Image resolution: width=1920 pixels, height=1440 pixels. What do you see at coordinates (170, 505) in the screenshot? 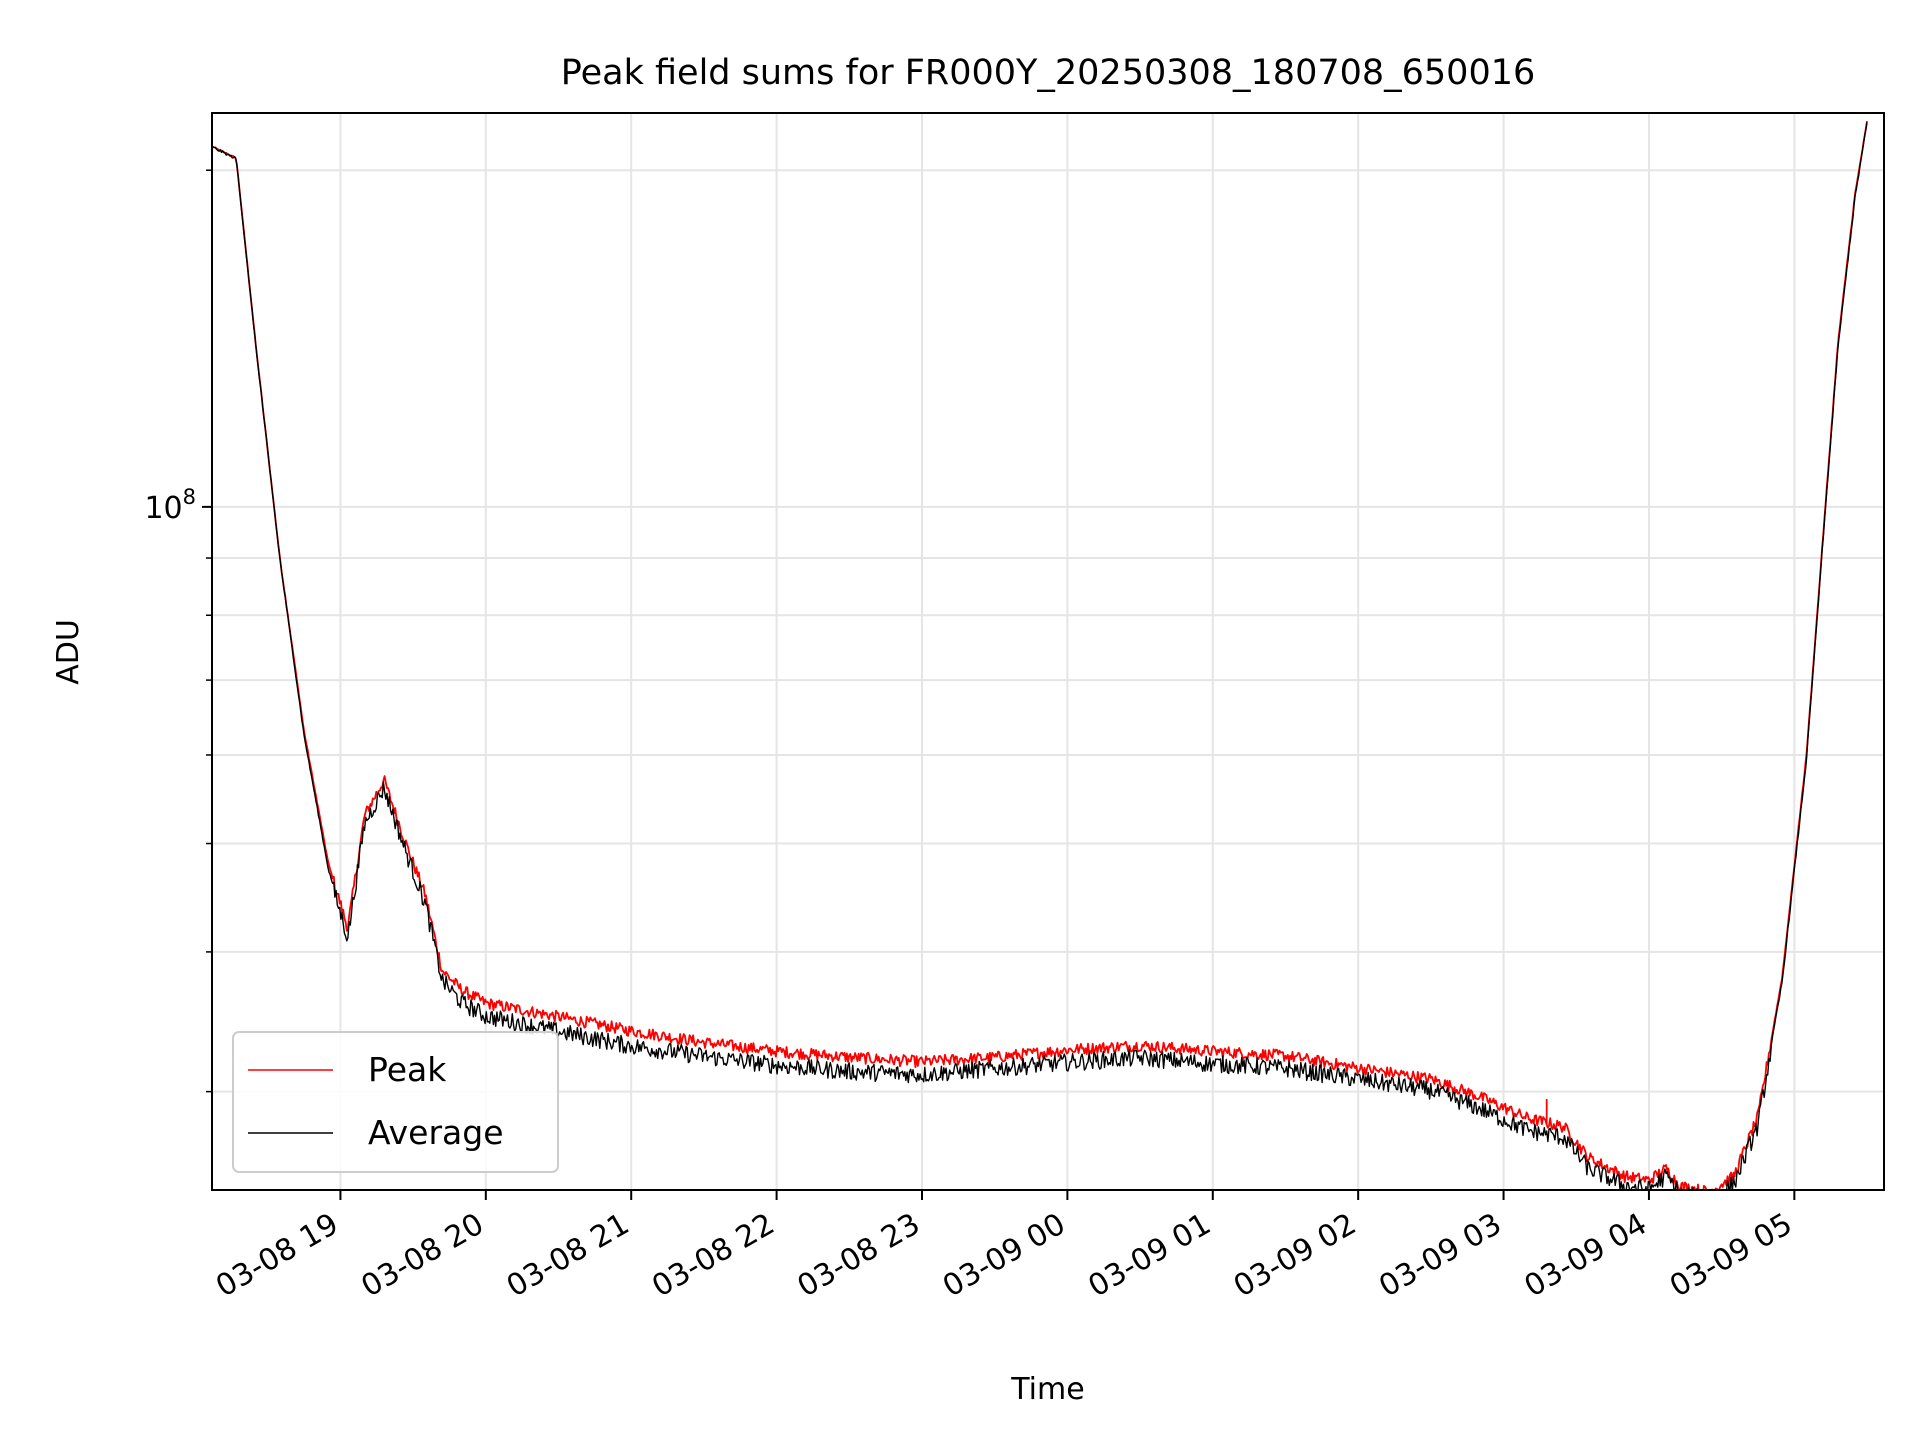
I see `y-tick-label: 108` at bounding box center [170, 505].